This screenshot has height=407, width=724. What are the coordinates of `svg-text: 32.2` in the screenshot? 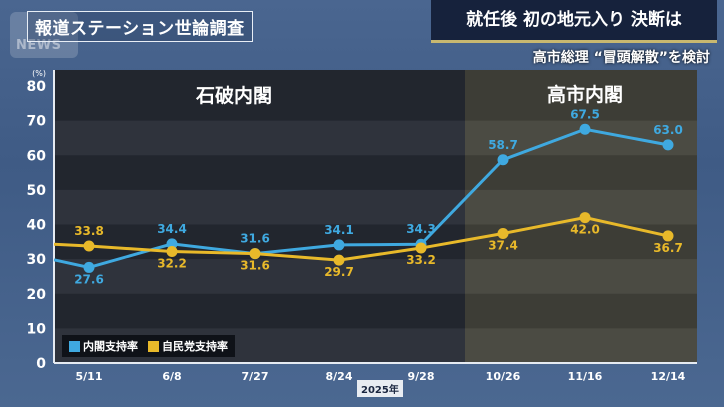 It's located at (172, 264).